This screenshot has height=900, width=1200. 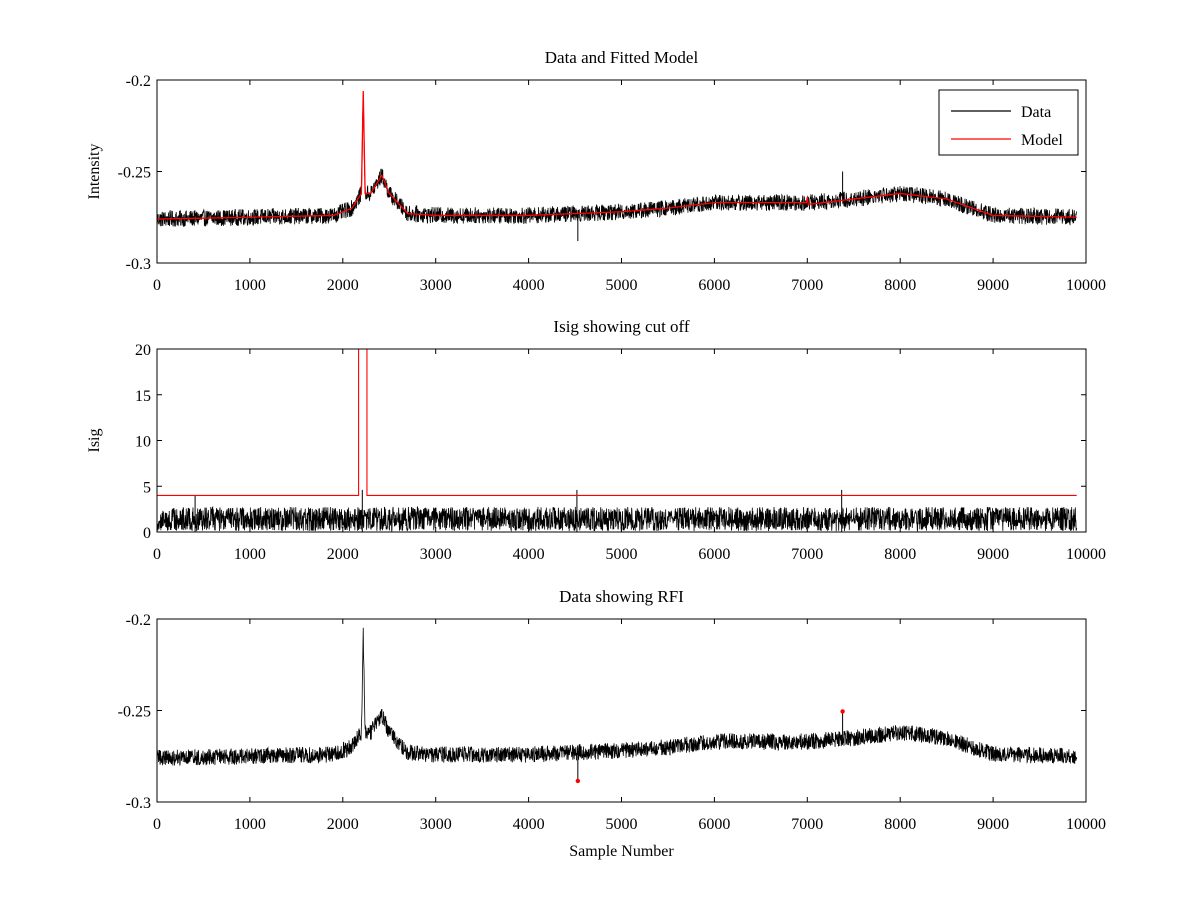 I want to click on legend-label-data: Data, so click(x=1036, y=112).